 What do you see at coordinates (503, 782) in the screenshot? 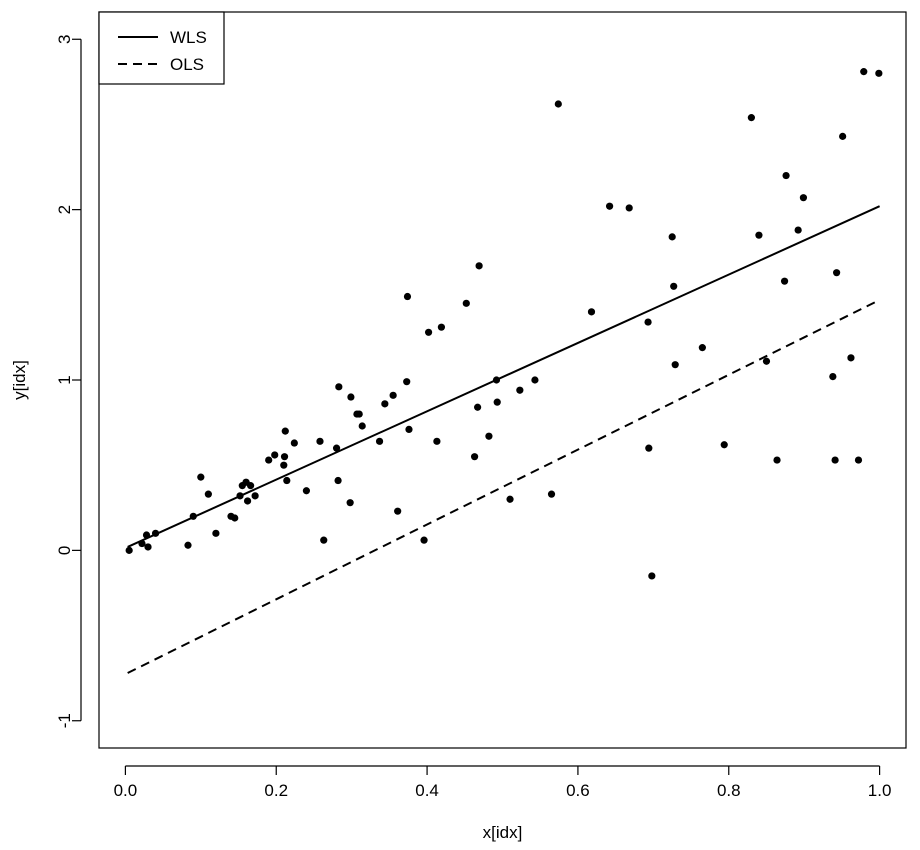
I see `x-axis: 0.0 0.2 0.4 0.6 0.8 1.0` at bounding box center [503, 782].